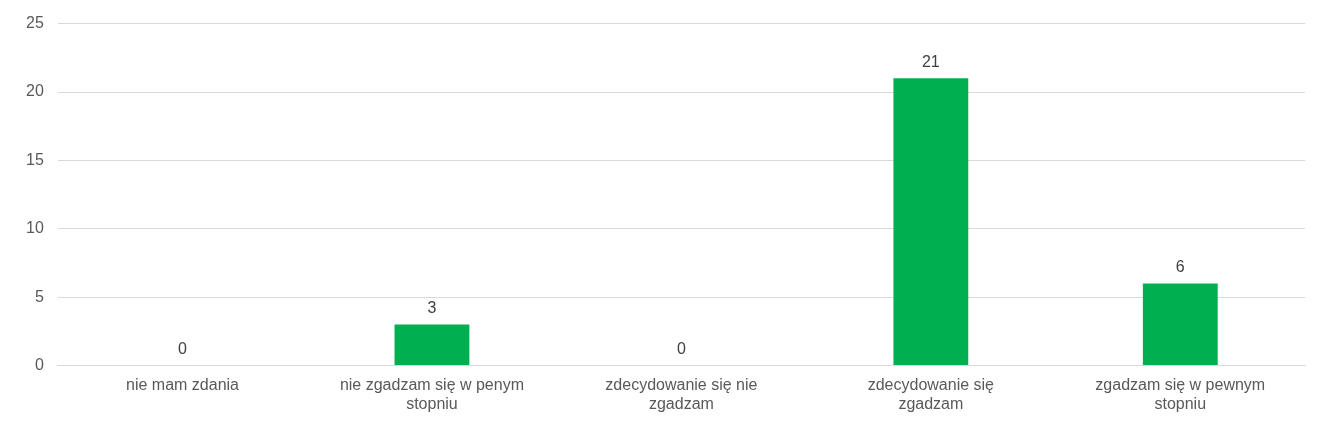 The height and width of the screenshot is (432, 1317). What do you see at coordinates (183, 384) in the screenshot?
I see `x-tick-label: nie mam zdania` at bounding box center [183, 384].